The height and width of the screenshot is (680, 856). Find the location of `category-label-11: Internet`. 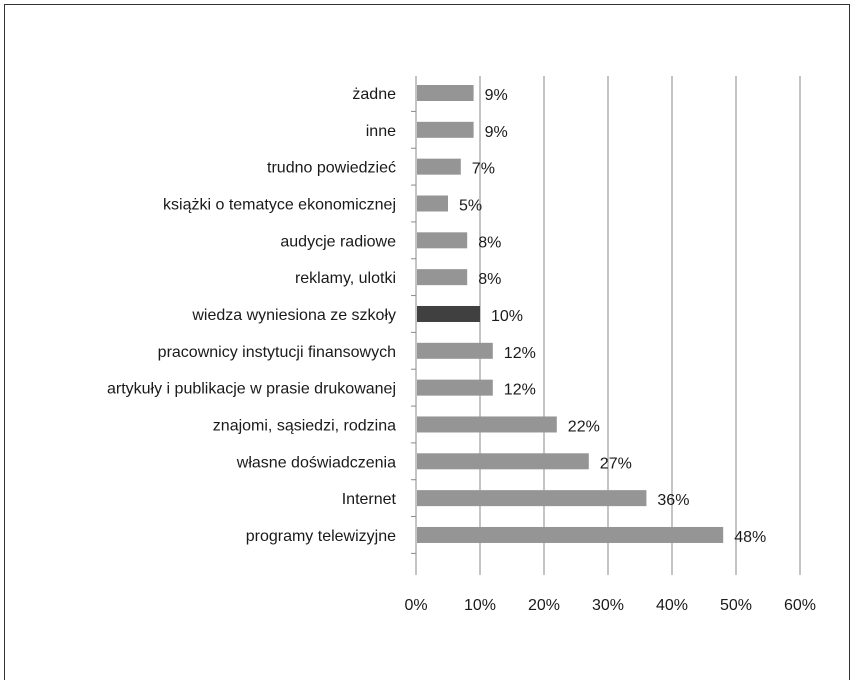

category-label-11: Internet is located at coordinates (369, 499).